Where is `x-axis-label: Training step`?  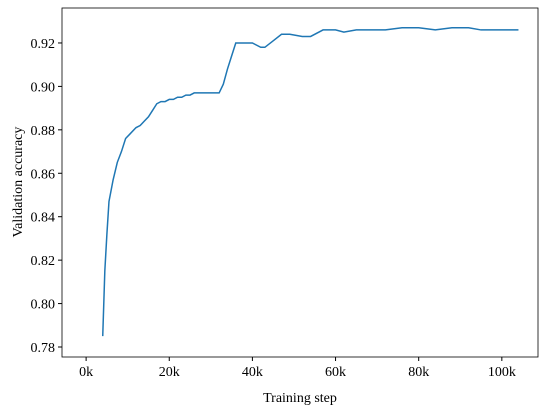
x-axis-label: Training step is located at coordinates (300, 398).